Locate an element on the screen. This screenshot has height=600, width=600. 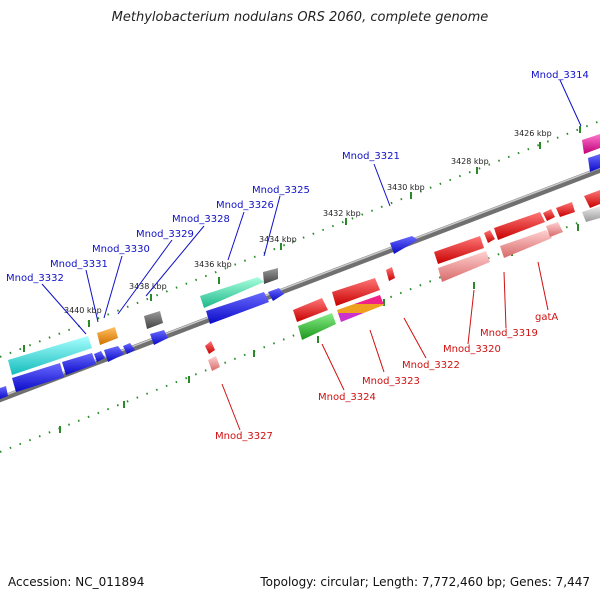
gene-label: Mnod_3327 is located at coordinates (244, 436).